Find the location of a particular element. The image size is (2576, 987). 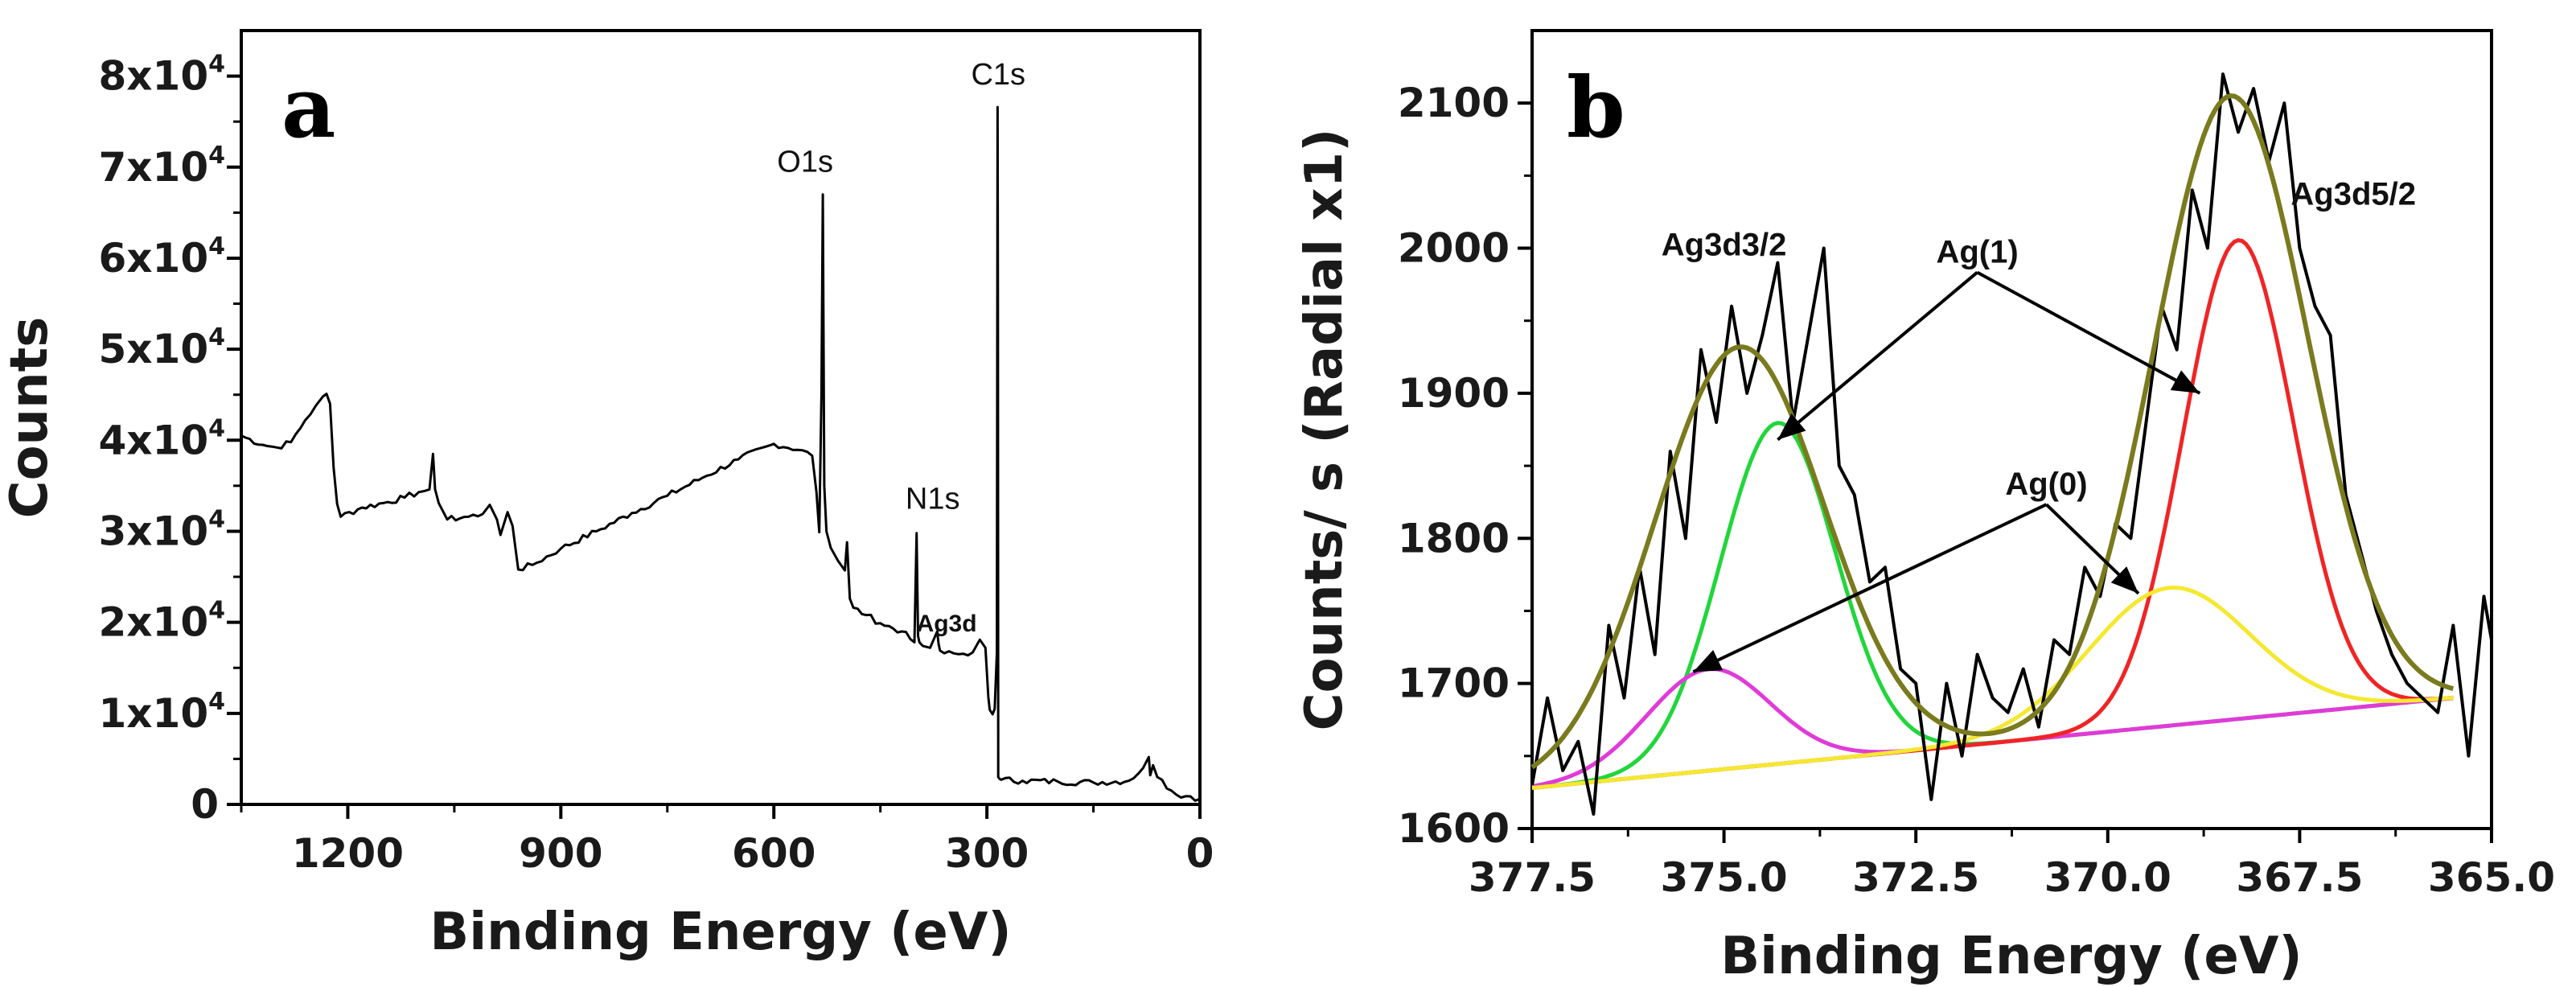

x-tick-label-a: 0 is located at coordinates (1200, 853).